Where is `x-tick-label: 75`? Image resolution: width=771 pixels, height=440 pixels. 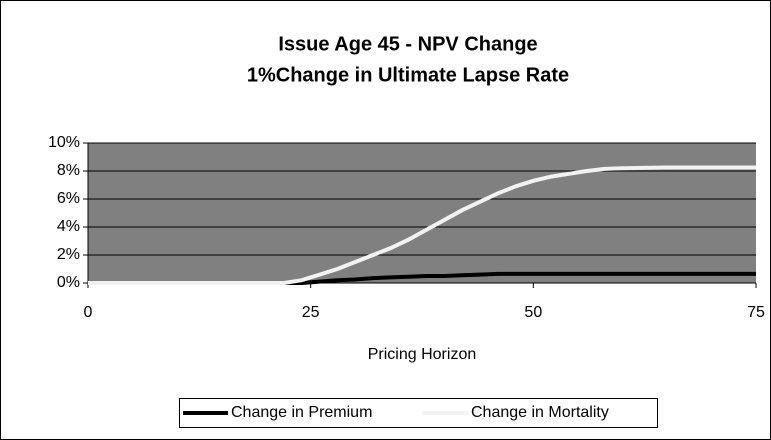
x-tick-label: 75 is located at coordinates (756, 312).